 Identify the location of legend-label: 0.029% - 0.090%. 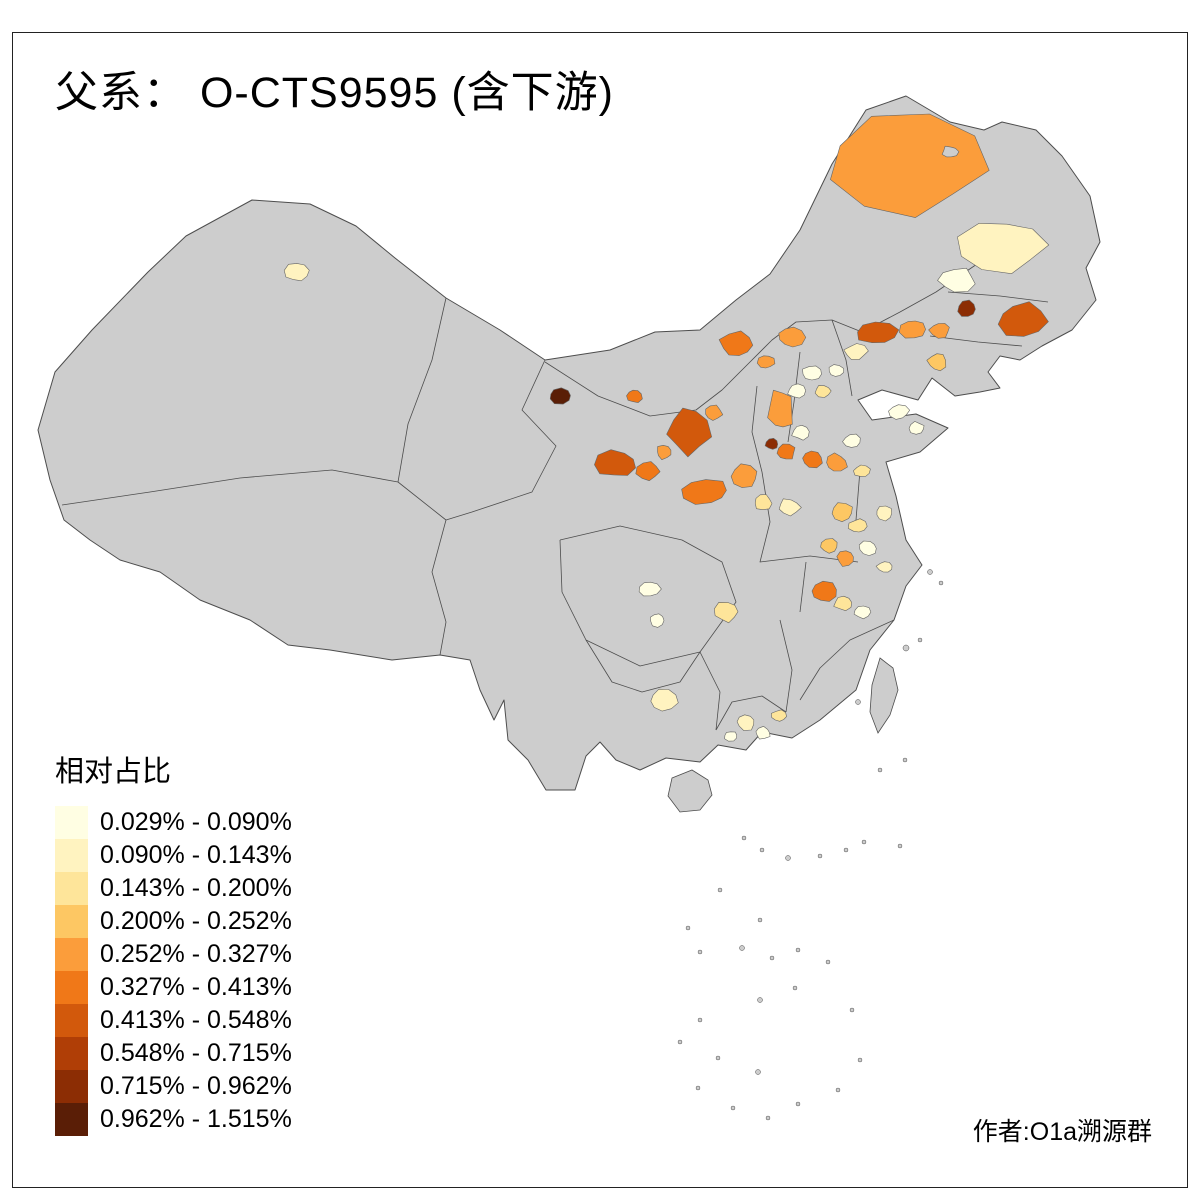
(196, 822).